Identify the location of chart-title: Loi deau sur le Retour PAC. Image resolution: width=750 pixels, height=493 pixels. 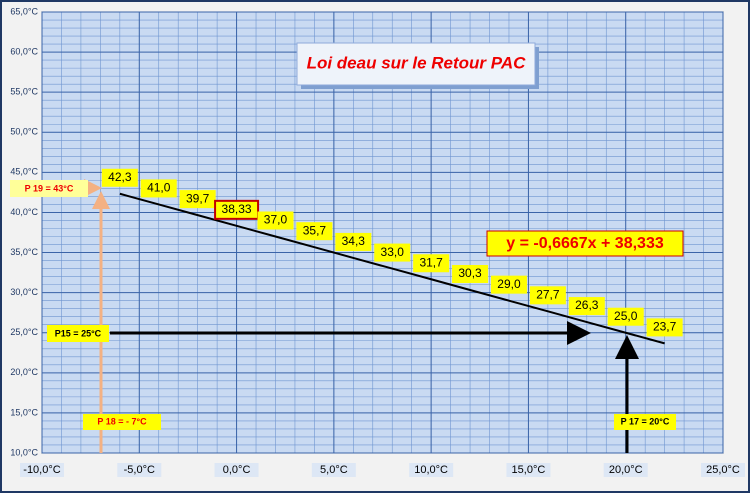
(417, 62).